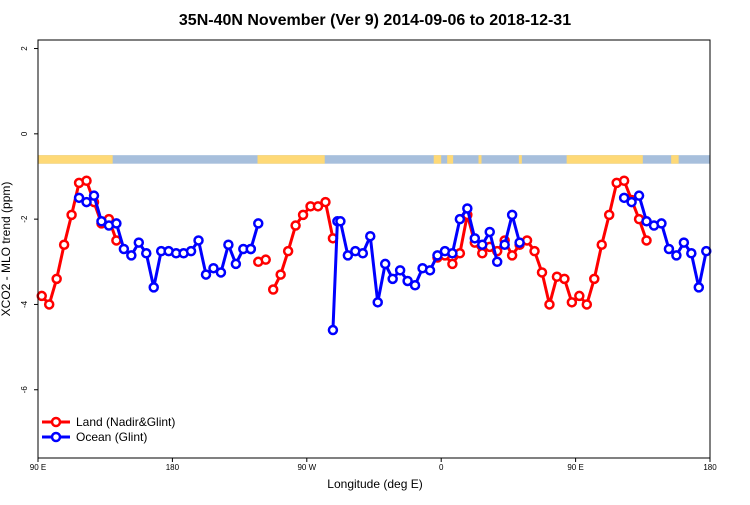 This screenshot has width=750, height=505. Describe the element at coordinates (373, 465) in the screenshot. I see `x-axis: 90 E 180 90 W 0 90 E 180` at that location.